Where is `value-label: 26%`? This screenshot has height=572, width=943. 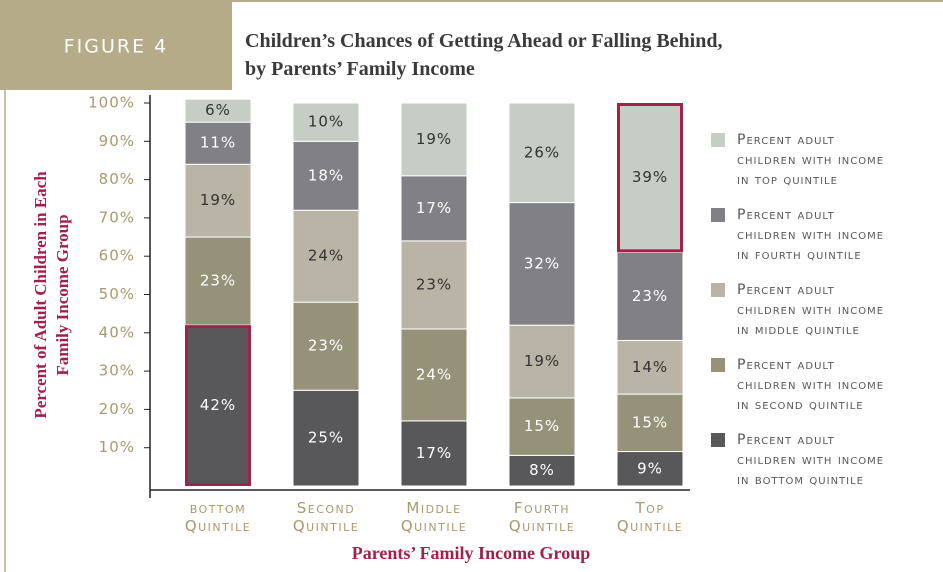
value-label: 26% is located at coordinates (542, 152).